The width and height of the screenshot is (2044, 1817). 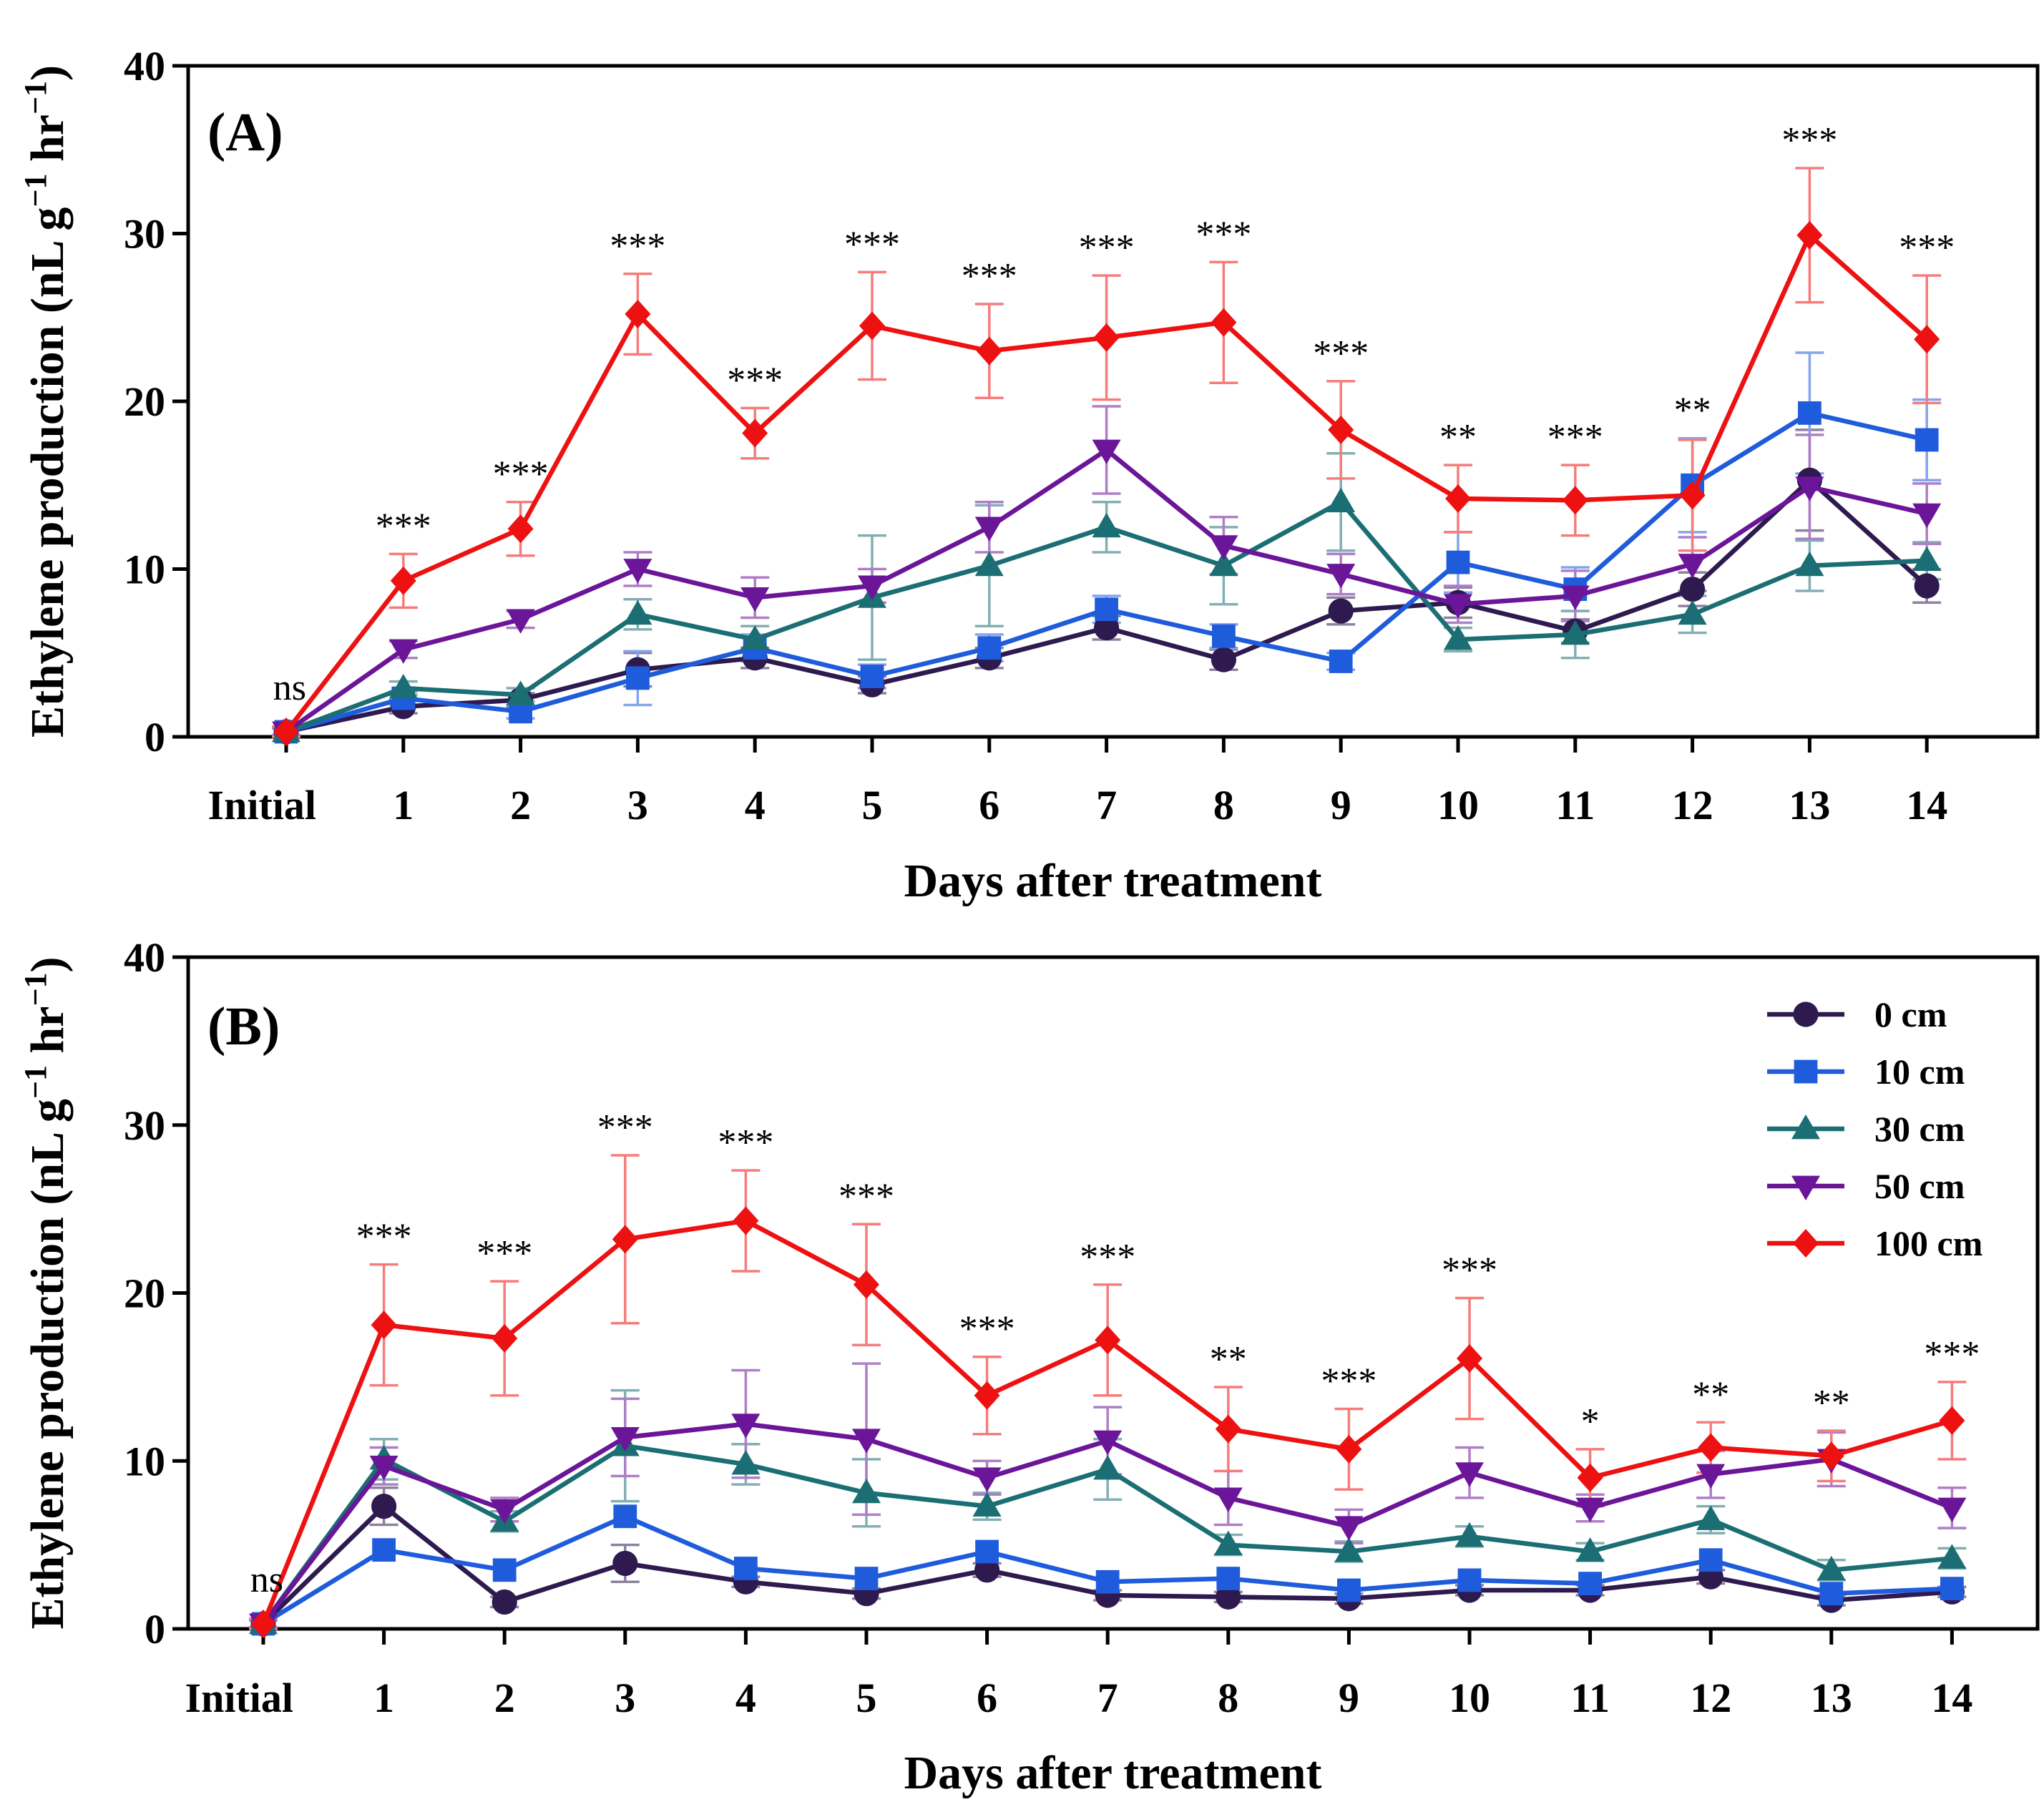 I want to click on legend-item: 50 cm, so click(x=1866, y=1186).